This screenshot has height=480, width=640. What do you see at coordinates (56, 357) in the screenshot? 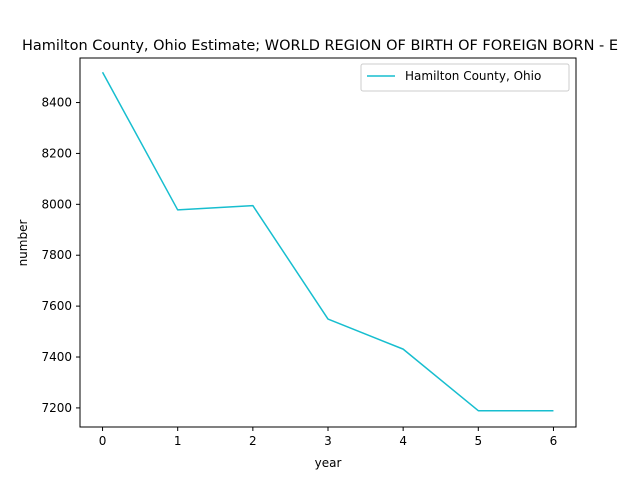
I see `y-tick-label: 7400` at bounding box center [56, 357].